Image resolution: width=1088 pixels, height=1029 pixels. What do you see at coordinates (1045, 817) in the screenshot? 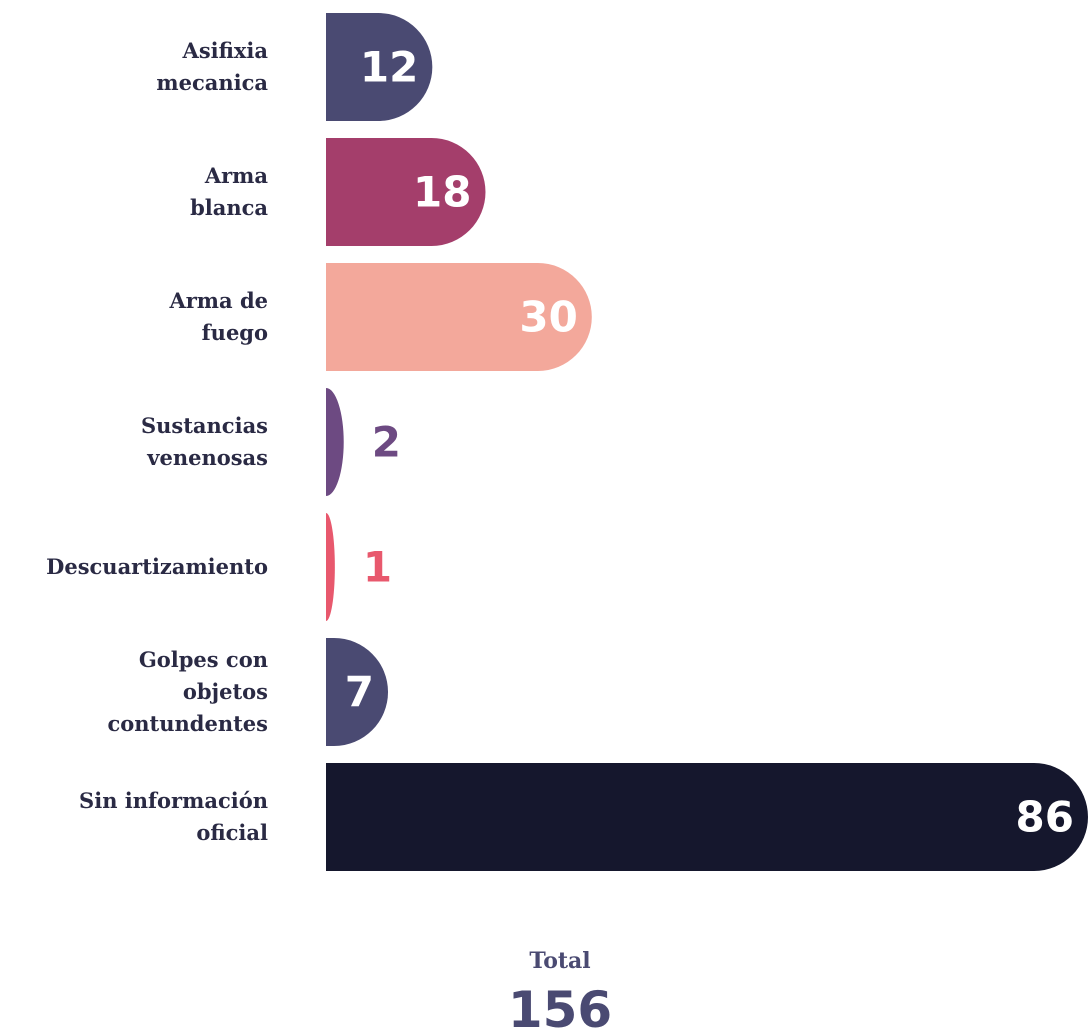
I see `value-label: 86` at bounding box center [1045, 817].